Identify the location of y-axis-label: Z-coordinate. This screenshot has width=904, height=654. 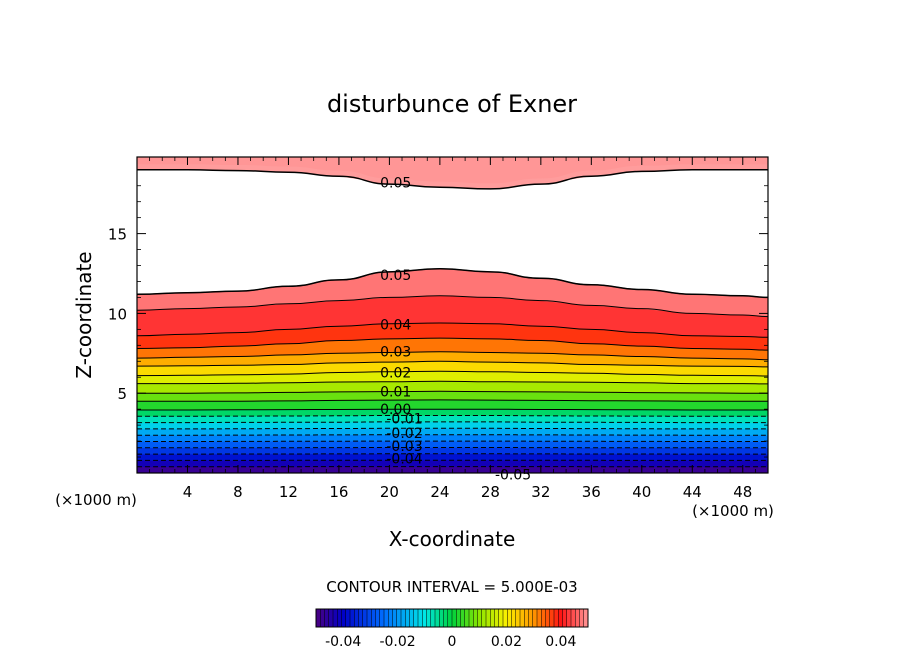
(84, 314).